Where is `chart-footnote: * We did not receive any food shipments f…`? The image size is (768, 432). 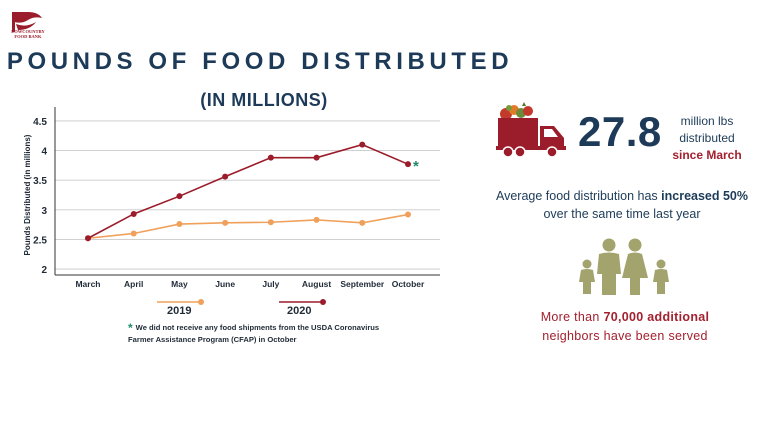 chart-footnote: * We did not receive any food shipments f… is located at coordinates (258, 333).